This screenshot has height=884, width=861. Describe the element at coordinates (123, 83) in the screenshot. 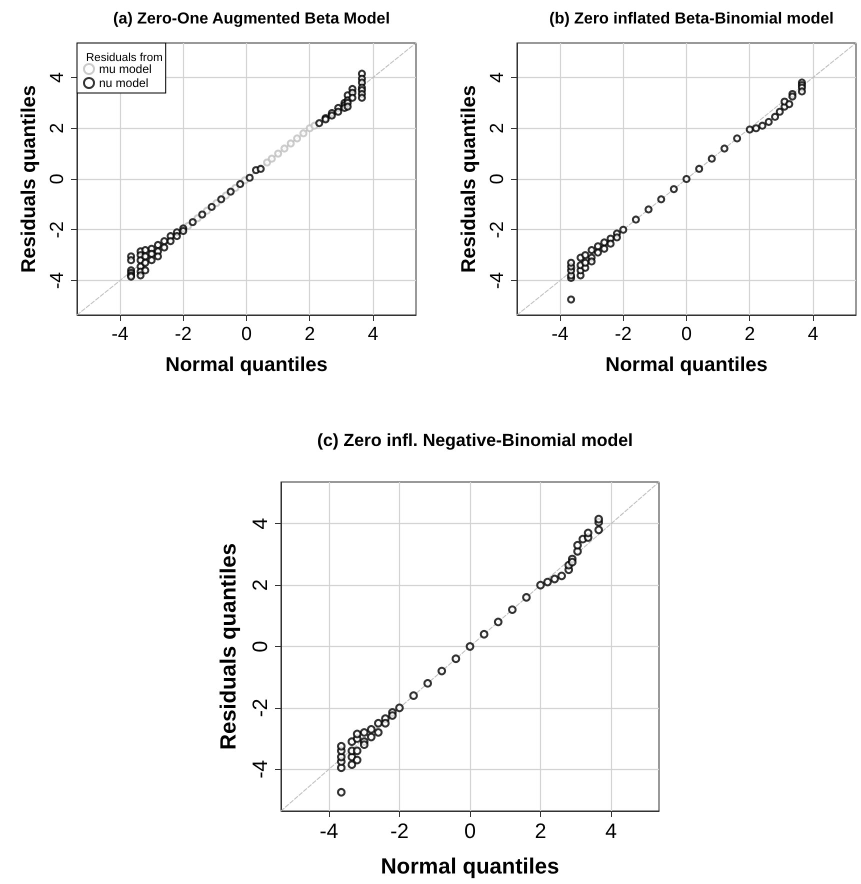

I see `legend-label: nu model` at that location.